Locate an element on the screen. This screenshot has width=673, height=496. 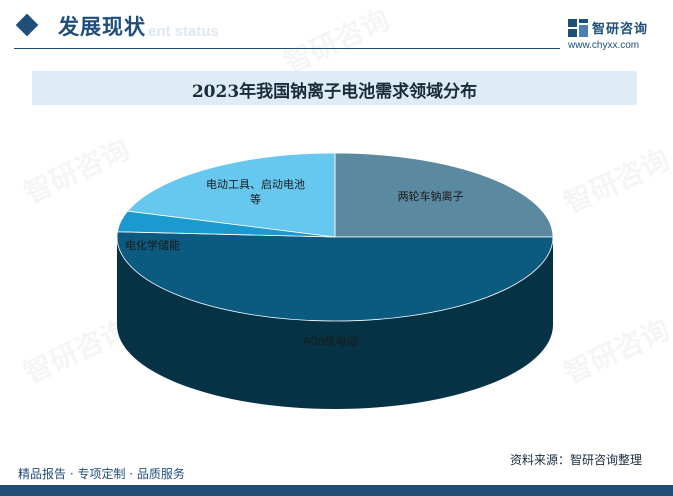
slice-label-3-line-0: 电动工具、启动电池 is located at coordinates (255, 184).